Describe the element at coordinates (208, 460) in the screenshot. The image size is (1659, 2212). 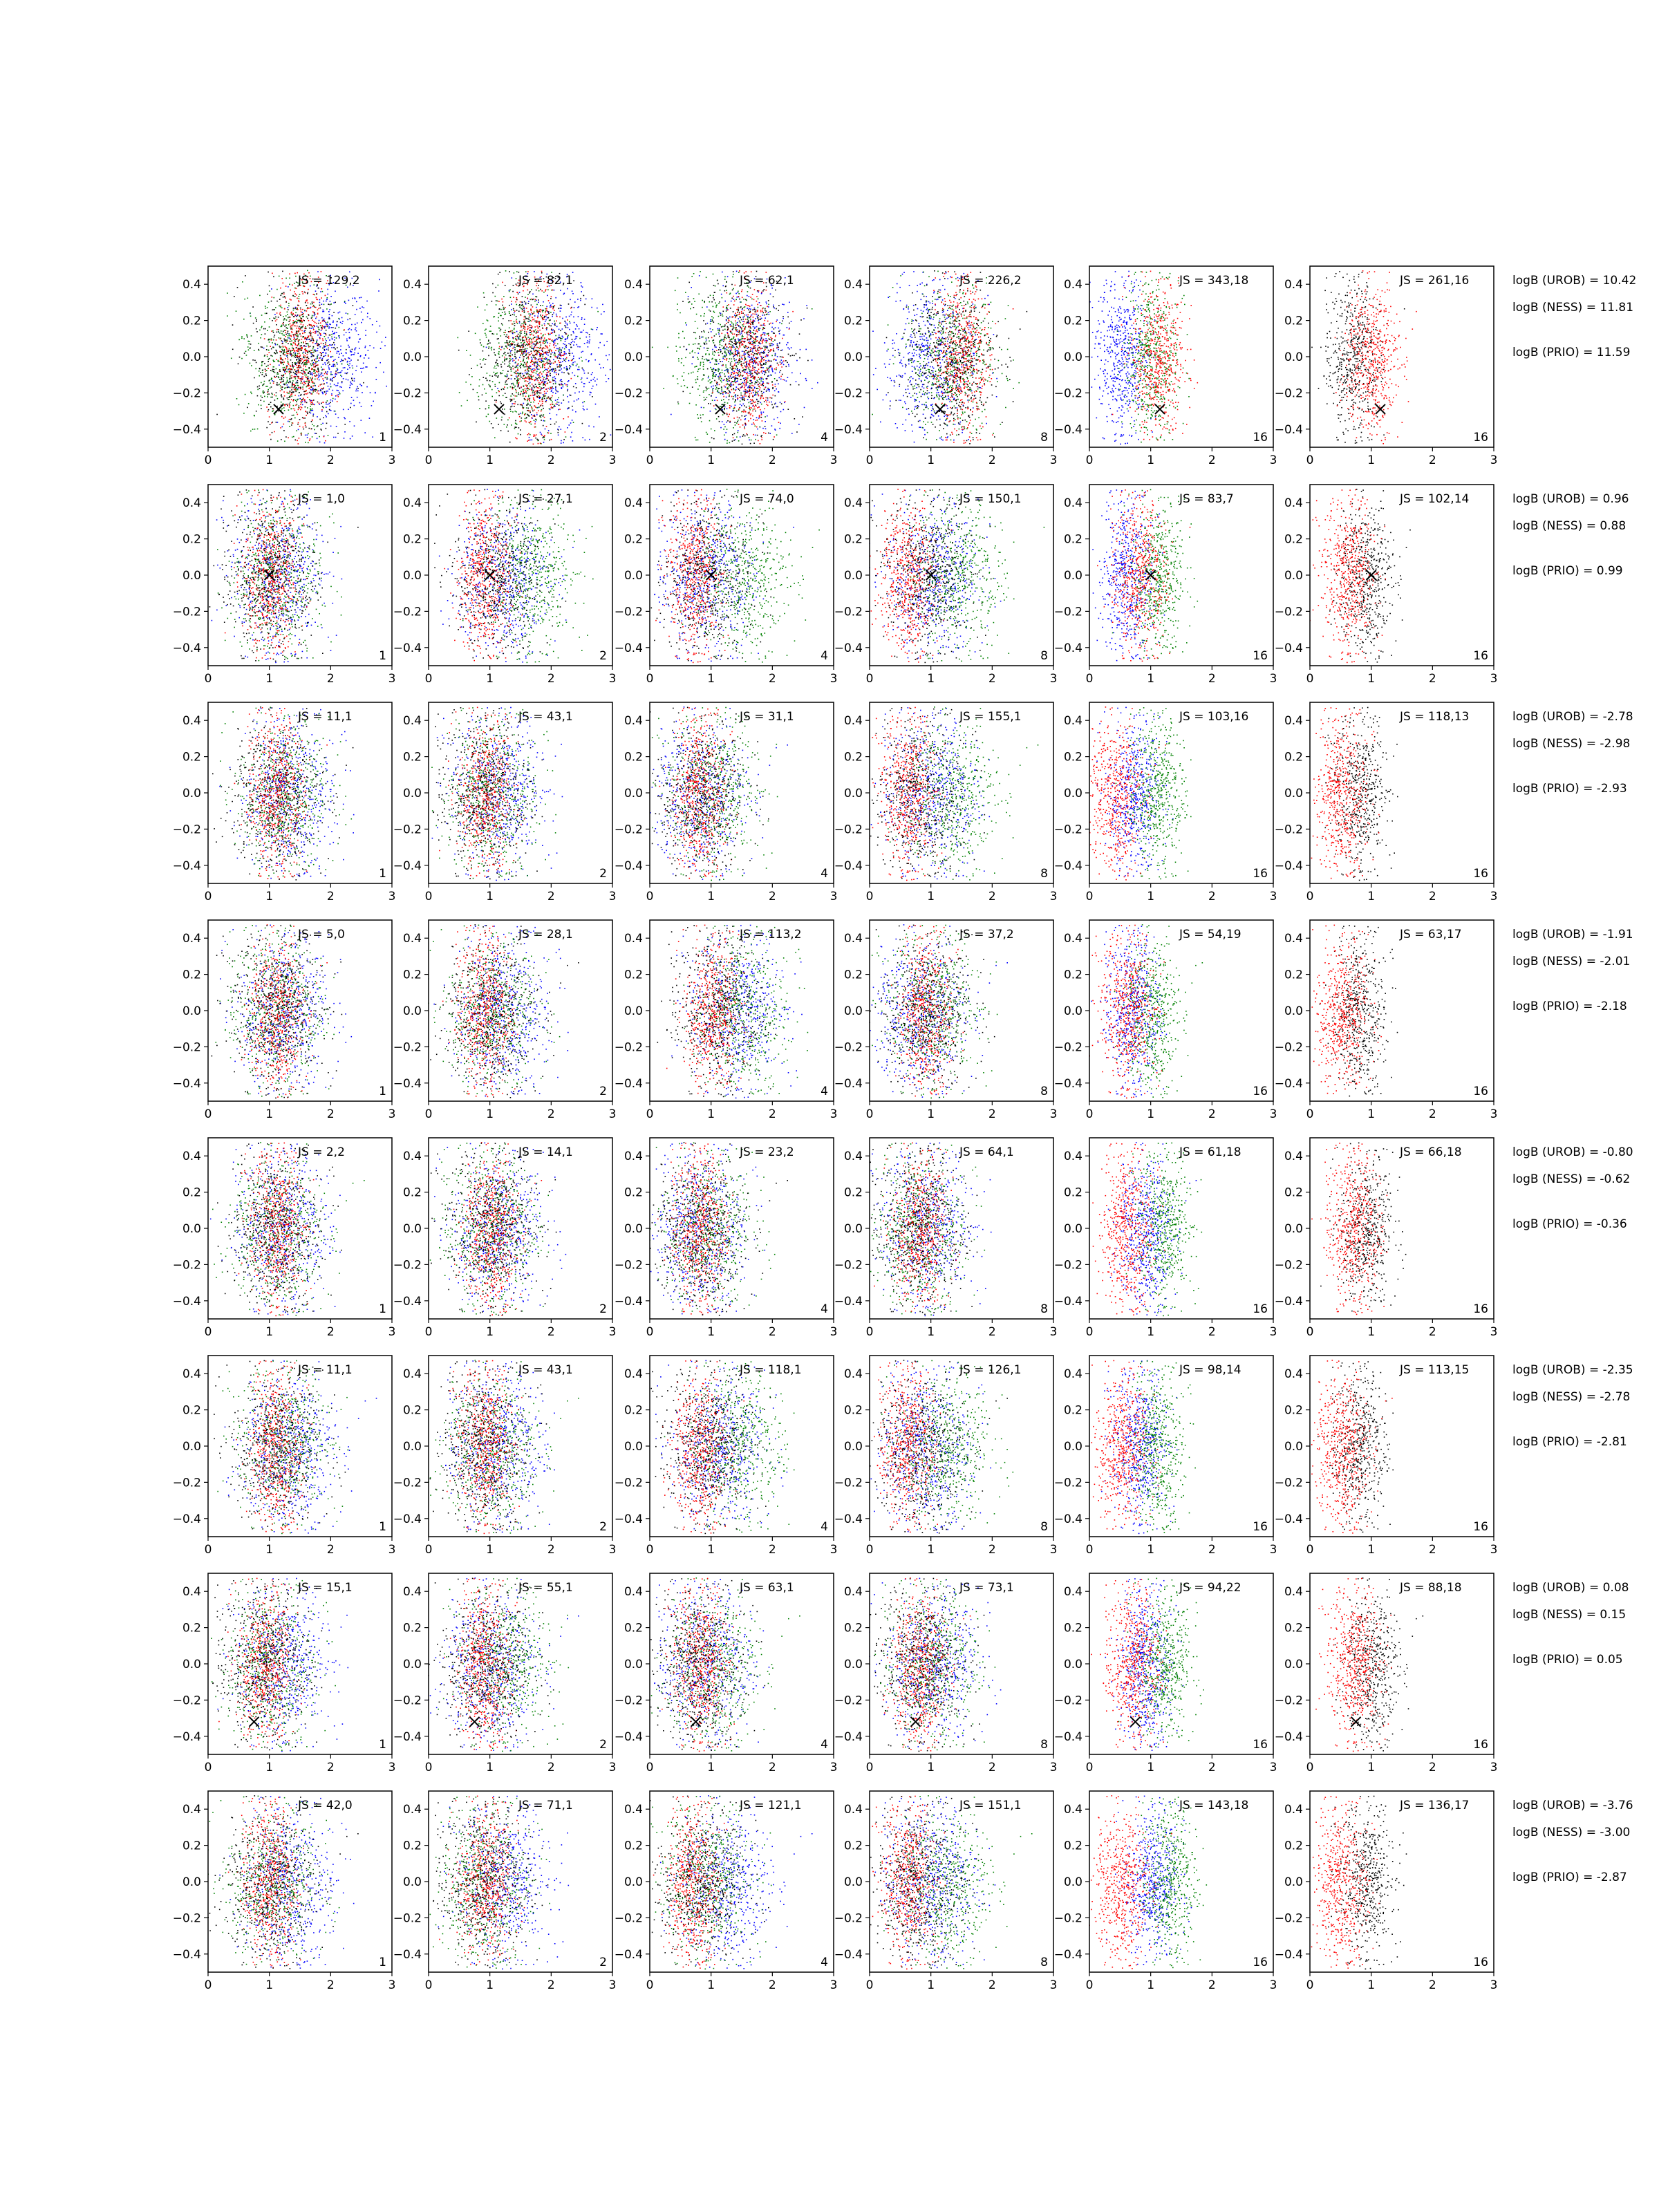
I see `x-tick-label: 0` at that location.